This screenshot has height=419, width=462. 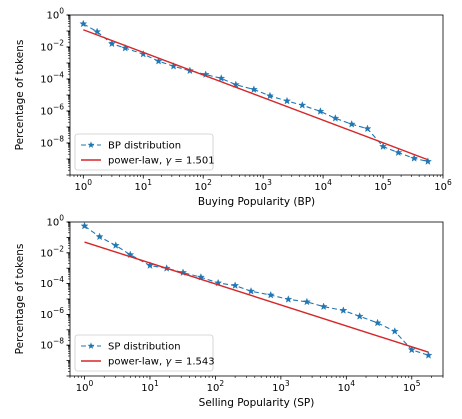 What do you see at coordinates (256, 202) in the screenshot?
I see `x-axis-title: Buying Popularity (BP)` at bounding box center [256, 202].